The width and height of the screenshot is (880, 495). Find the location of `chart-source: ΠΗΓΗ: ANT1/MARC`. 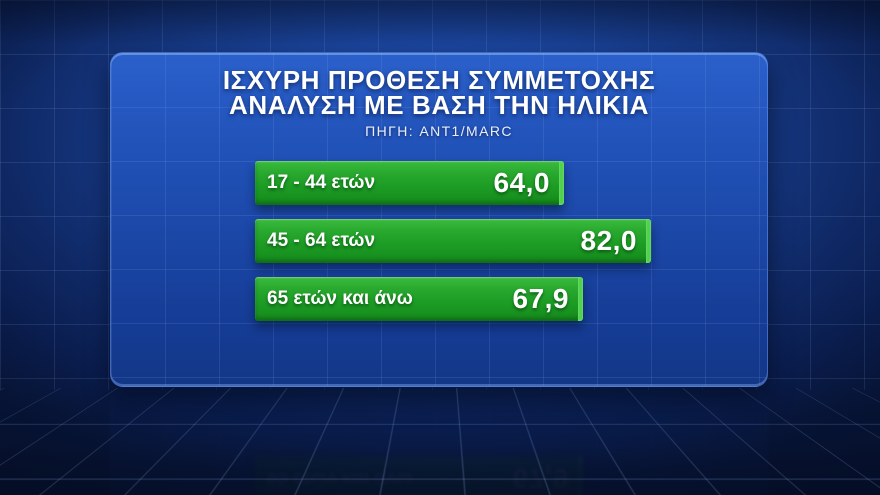

chart-source: ΠΗΓΗ: ANT1/MARC is located at coordinates (439, 131).